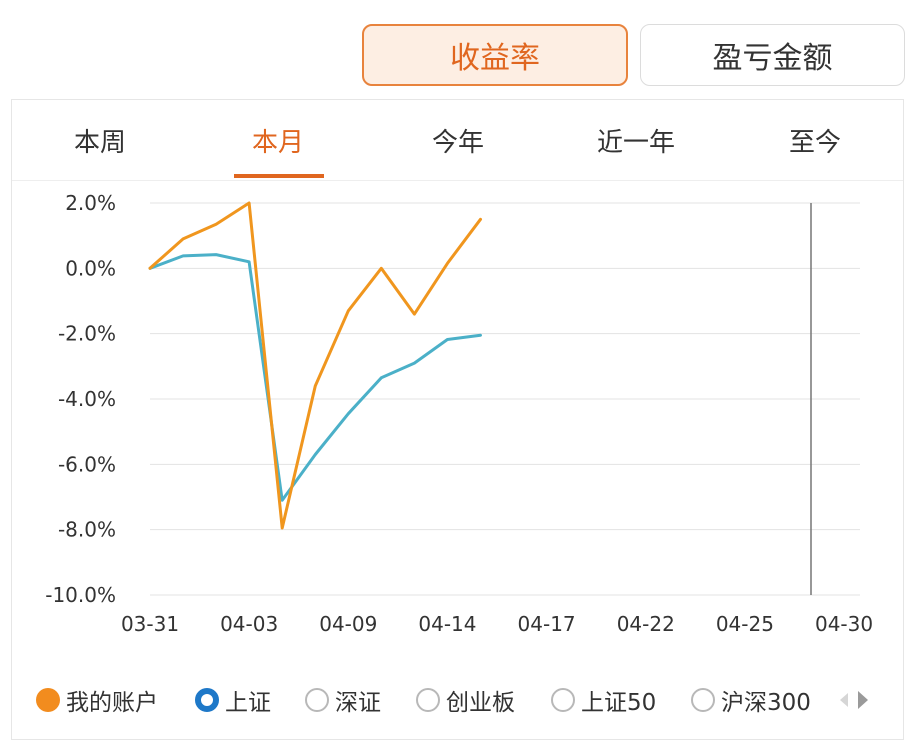 This screenshot has width=915, height=755. I want to click on radio-sse50-icon, so click(563, 700).